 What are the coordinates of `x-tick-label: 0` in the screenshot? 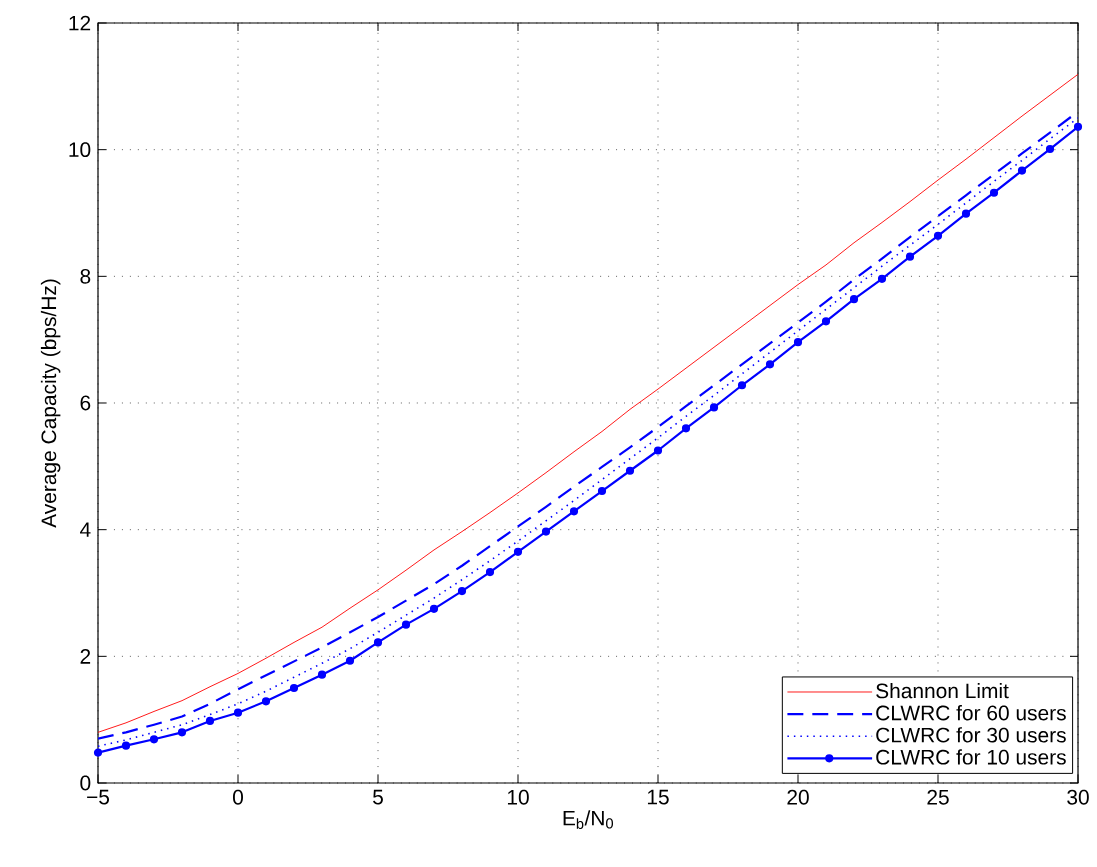 It's located at (238, 797).